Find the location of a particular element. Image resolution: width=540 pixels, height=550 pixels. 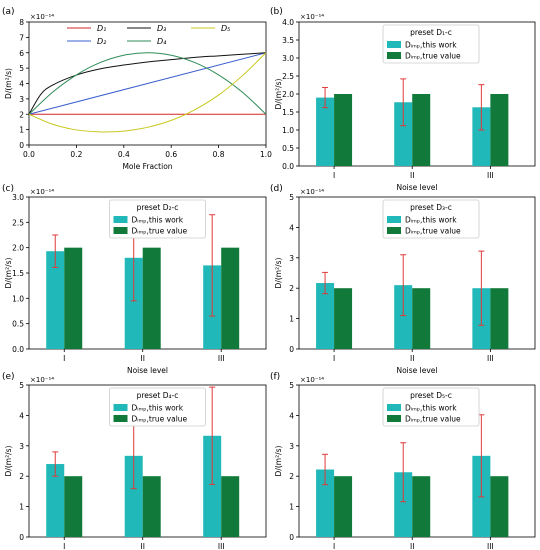

x-tick-label: 1.0 is located at coordinates (266, 154).